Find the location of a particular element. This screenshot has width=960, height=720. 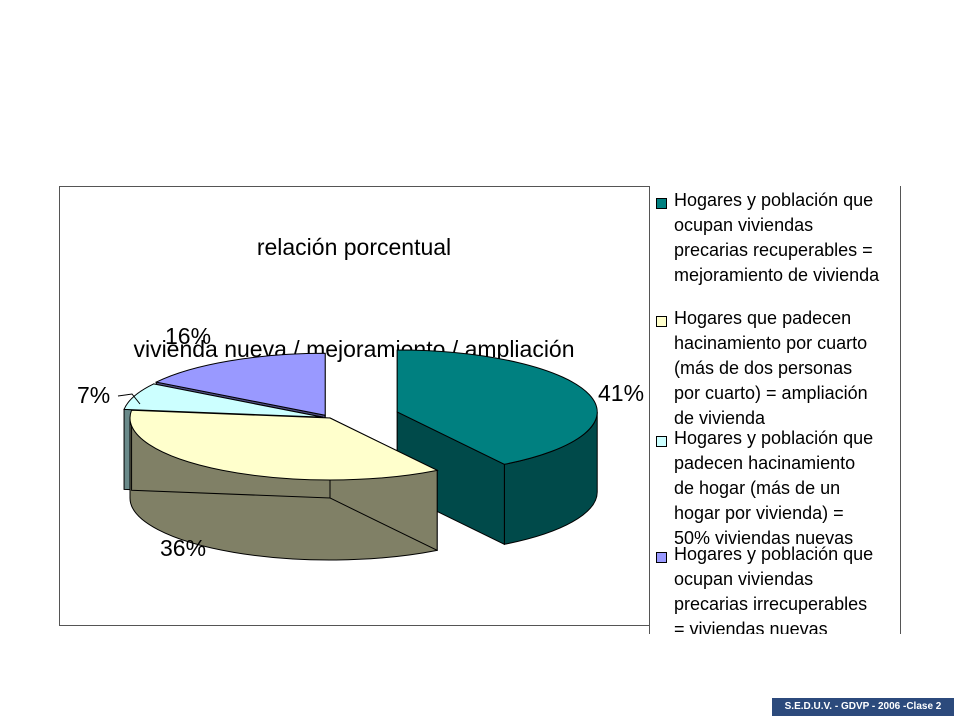

legend-swatch-hacinamiento-hogar is located at coordinates (661, 441).